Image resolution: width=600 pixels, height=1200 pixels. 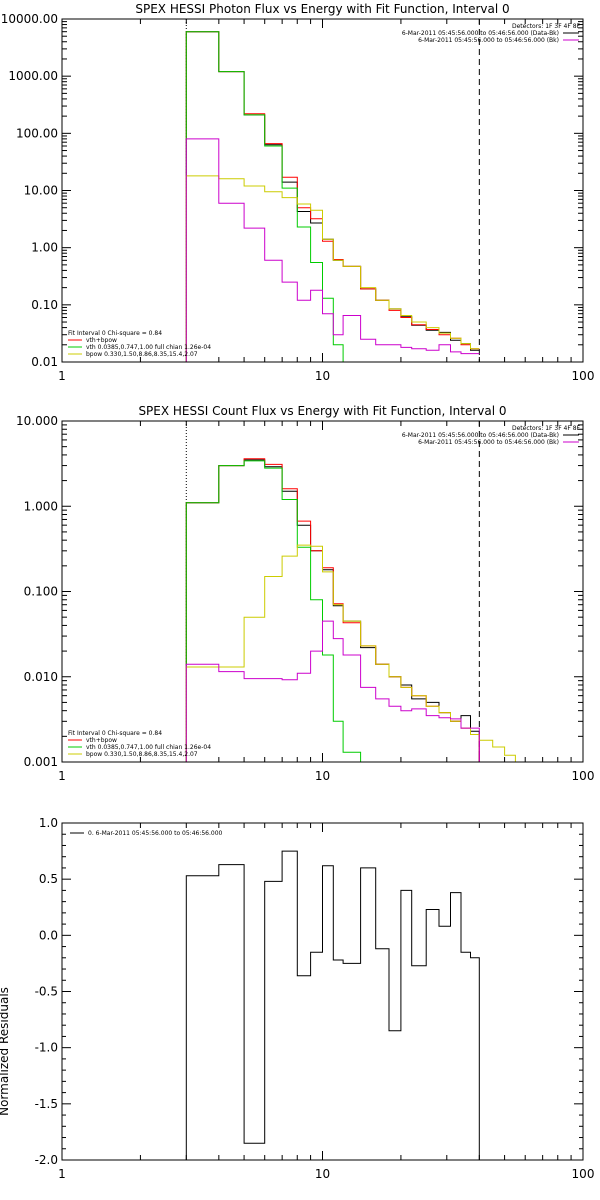 What do you see at coordinates (44, 305) in the screenshot?
I see `y-tick-label: 0.10` at bounding box center [44, 305].